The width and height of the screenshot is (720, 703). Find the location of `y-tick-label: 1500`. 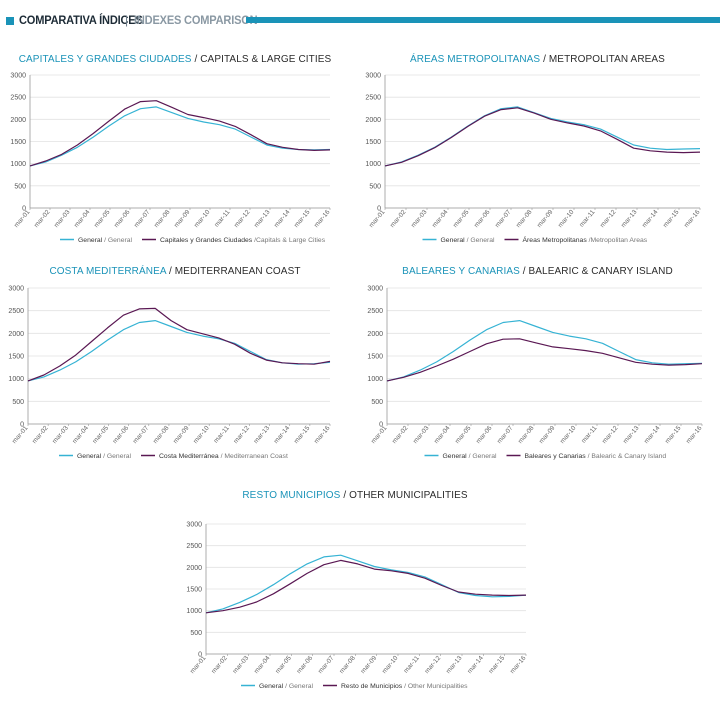

y-tick-label: 1500 is located at coordinates (375, 357).